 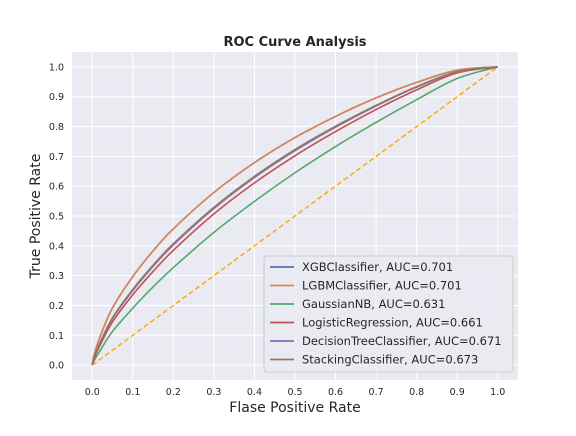 What do you see at coordinates (56, 157) in the screenshot?
I see `y-tick-label: 0.7` at bounding box center [56, 157].